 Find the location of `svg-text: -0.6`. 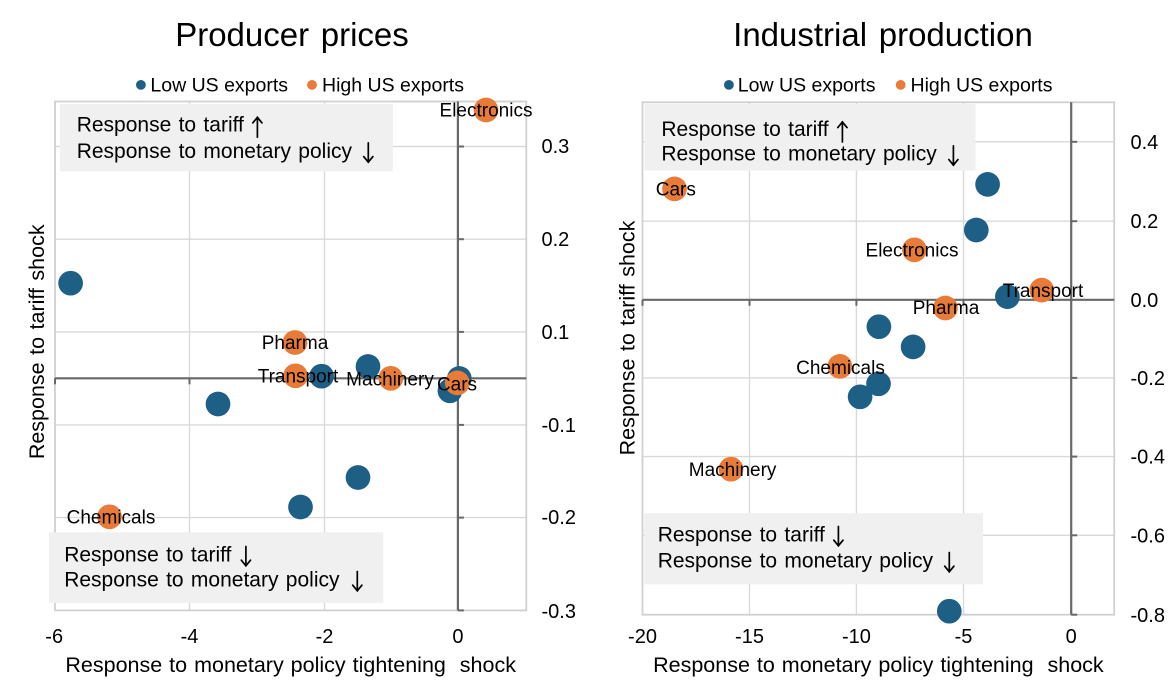

svg-text: -0.6 is located at coordinates (1148, 536).